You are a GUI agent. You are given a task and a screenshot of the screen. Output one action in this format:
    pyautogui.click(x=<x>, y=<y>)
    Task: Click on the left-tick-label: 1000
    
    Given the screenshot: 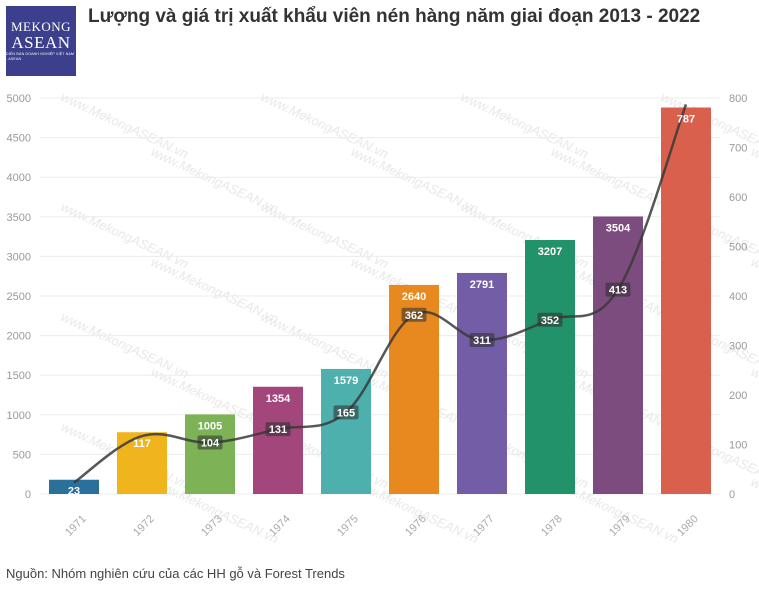 What is the action you would take?
    pyautogui.click(x=19, y=416)
    